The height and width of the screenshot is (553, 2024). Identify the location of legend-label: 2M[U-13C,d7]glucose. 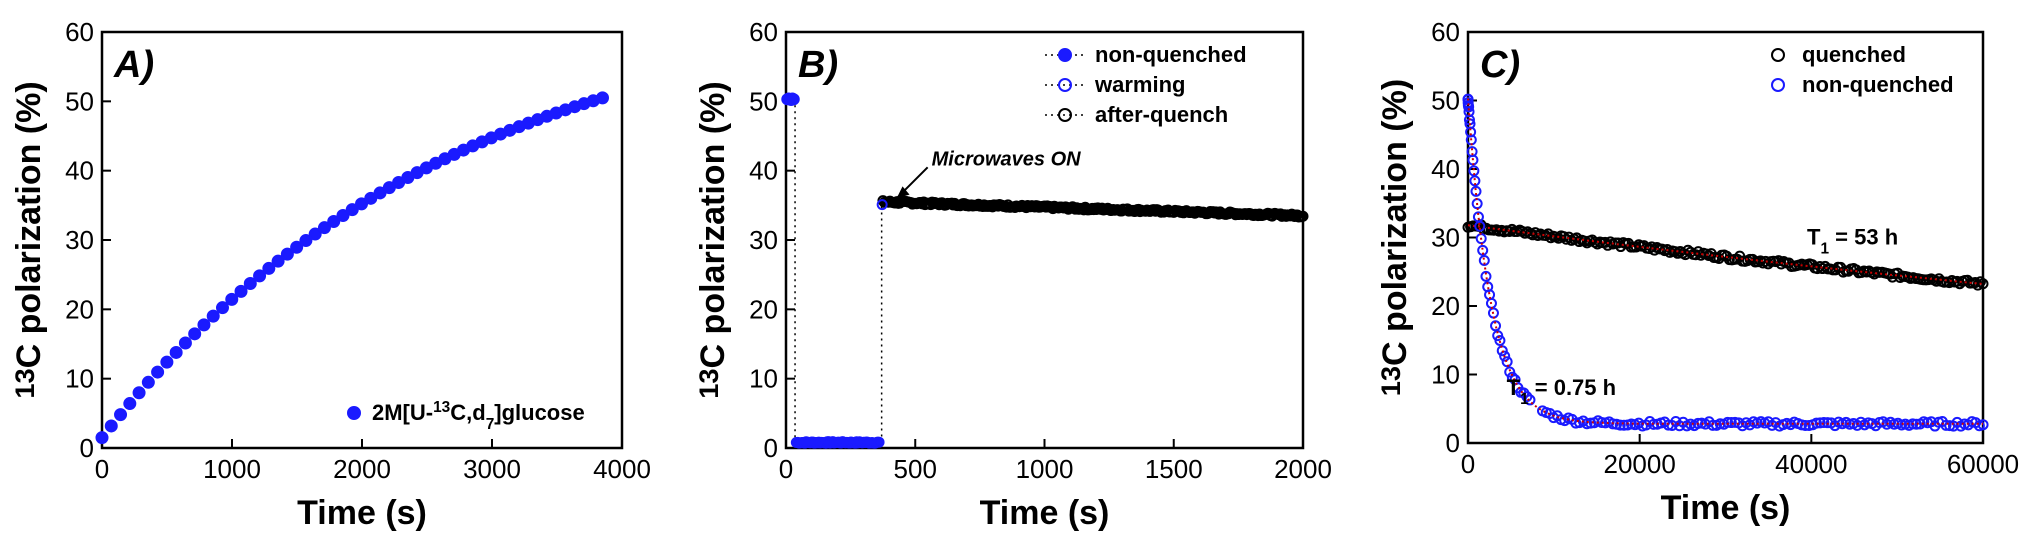
(478, 416).